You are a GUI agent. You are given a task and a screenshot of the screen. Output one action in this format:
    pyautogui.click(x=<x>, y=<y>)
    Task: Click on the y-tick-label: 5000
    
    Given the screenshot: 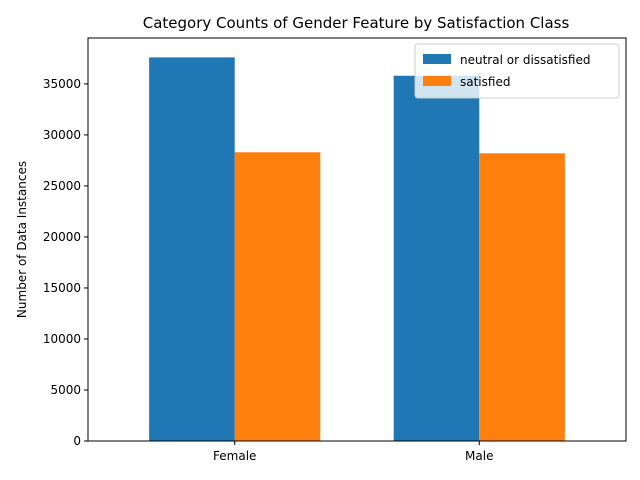 What is the action you would take?
    pyautogui.click(x=65, y=390)
    